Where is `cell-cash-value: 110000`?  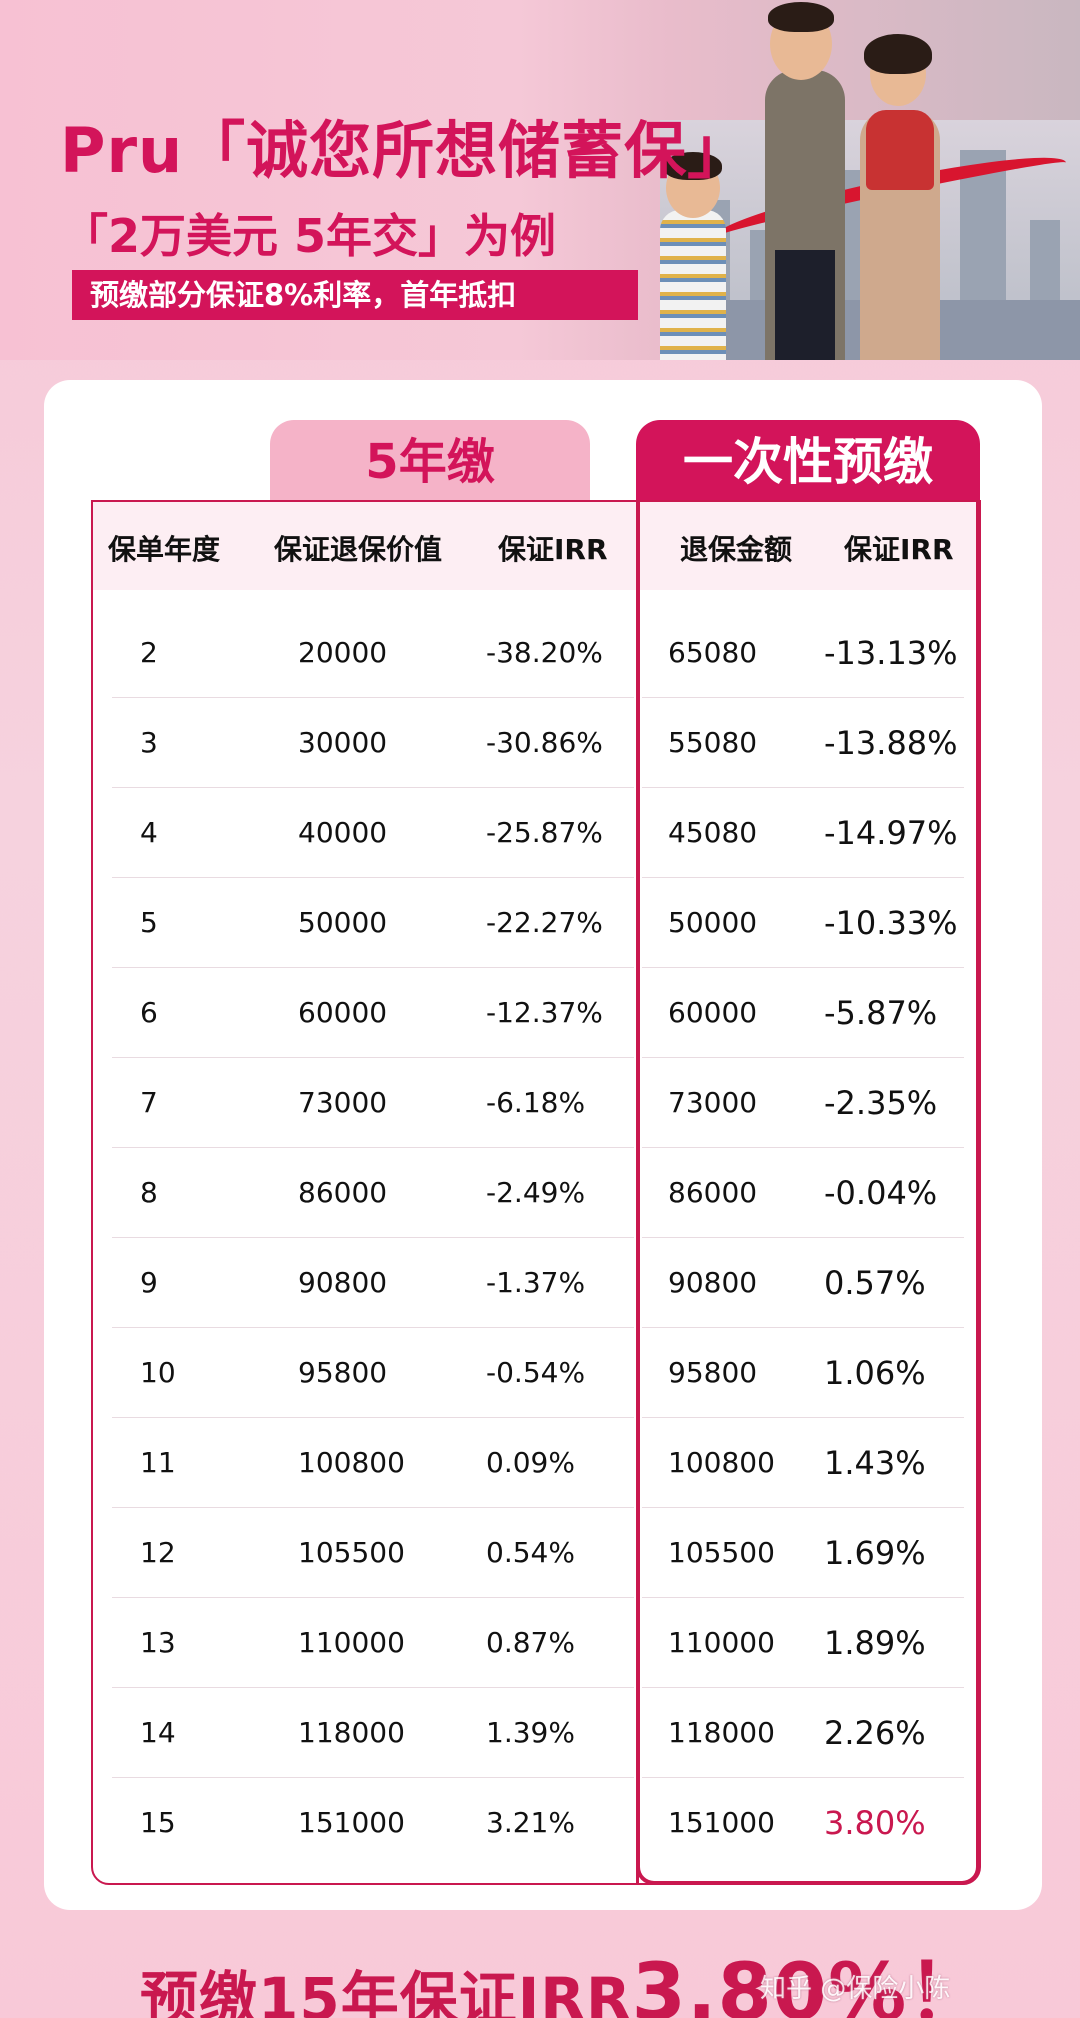
cell-cash-value: 110000 is located at coordinates (351, 1642).